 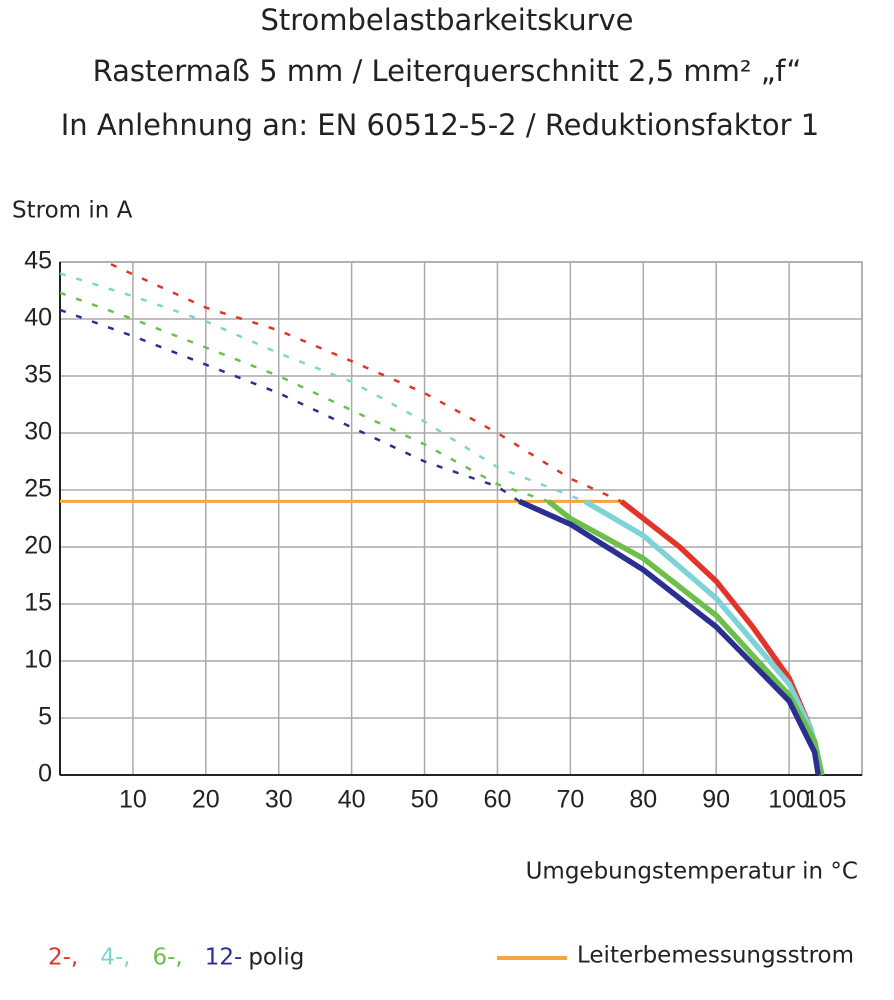 I want to click on x-tick-label: 60, so click(x=498, y=800).